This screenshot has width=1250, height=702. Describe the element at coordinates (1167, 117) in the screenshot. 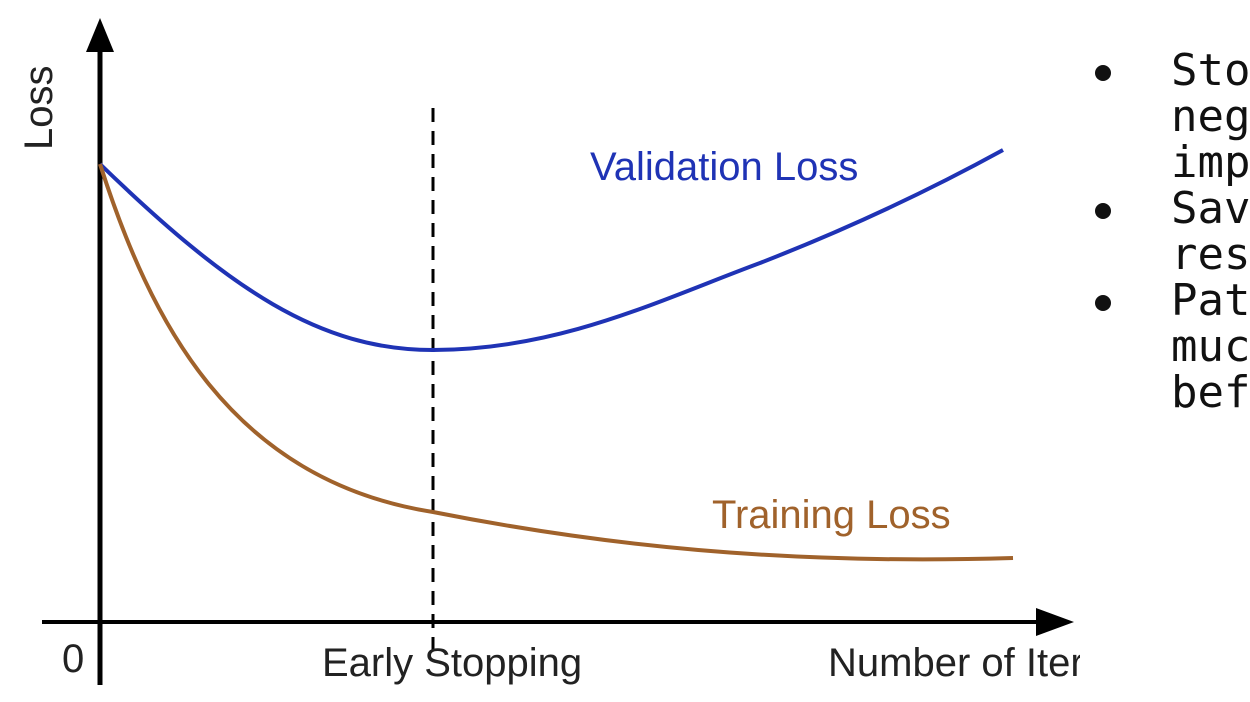

I see `bullet-item: Sto neg imp` at that location.